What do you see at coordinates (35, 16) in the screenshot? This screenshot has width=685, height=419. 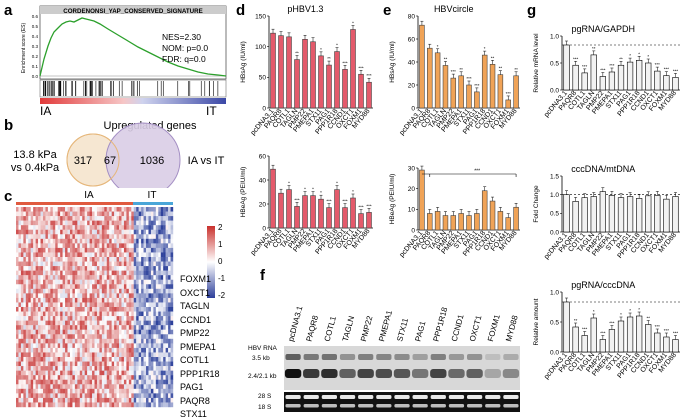 I see `gsea-ytick: 0.6` at bounding box center [35, 16].